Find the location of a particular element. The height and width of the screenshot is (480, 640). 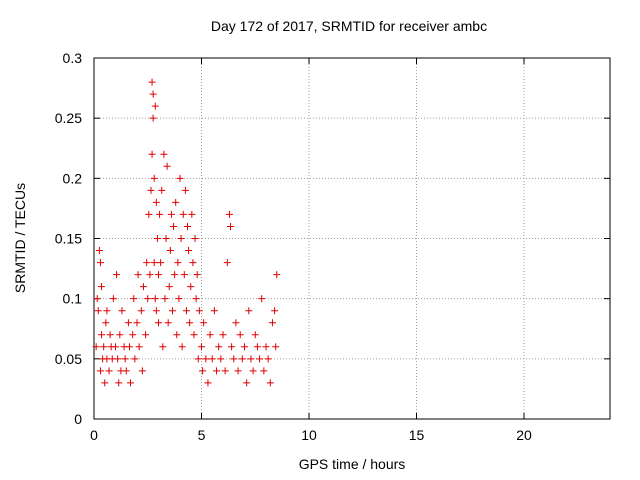

y-tick-label: 0.15 is located at coordinates (68, 239).